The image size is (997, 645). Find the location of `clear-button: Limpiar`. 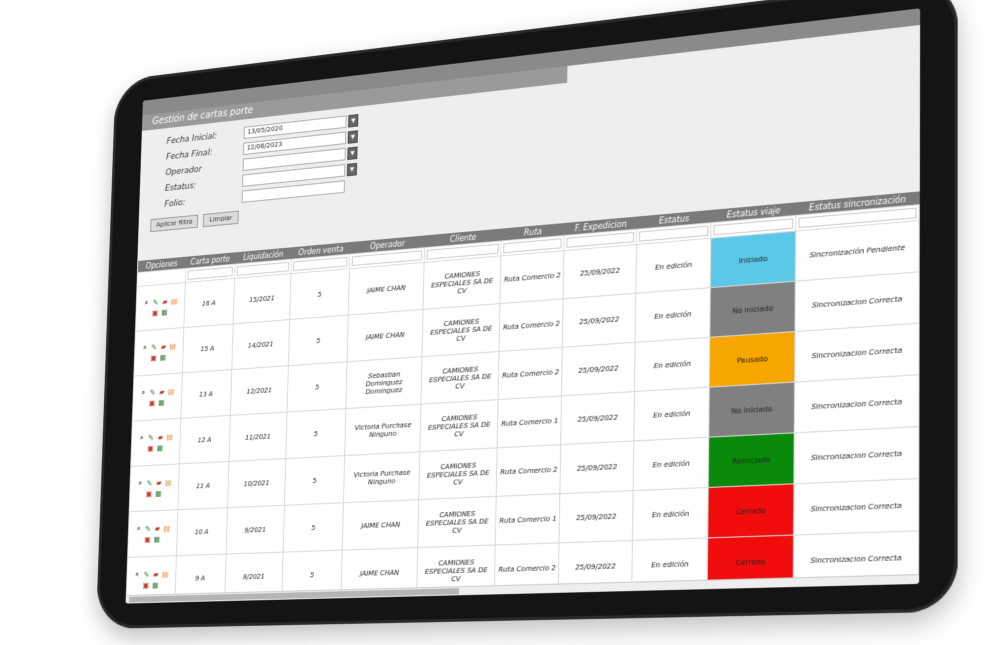

clear-button: Limpiar is located at coordinates (220, 219).